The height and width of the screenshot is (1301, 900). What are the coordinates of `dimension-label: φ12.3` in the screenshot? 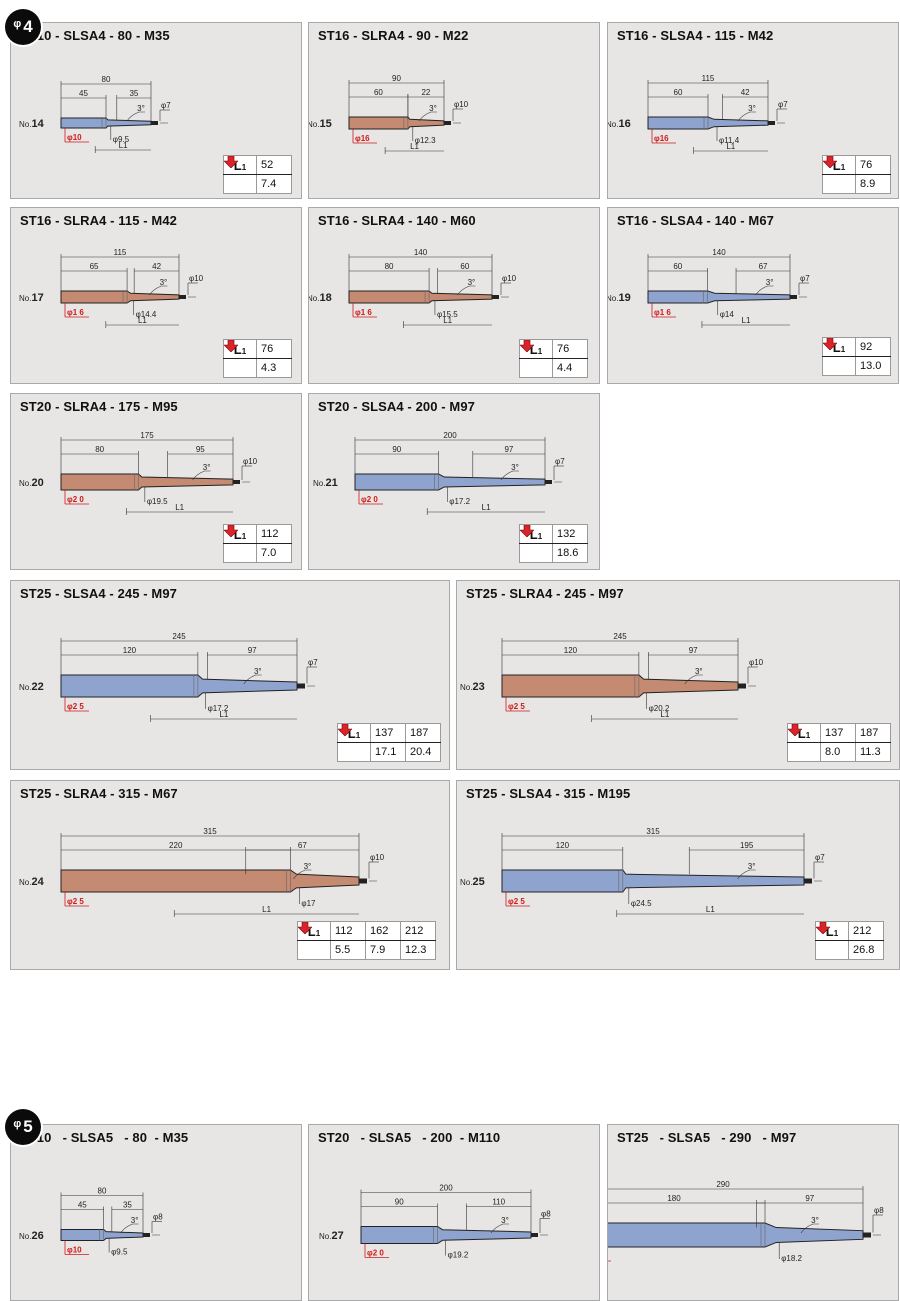 It's located at (425, 140).